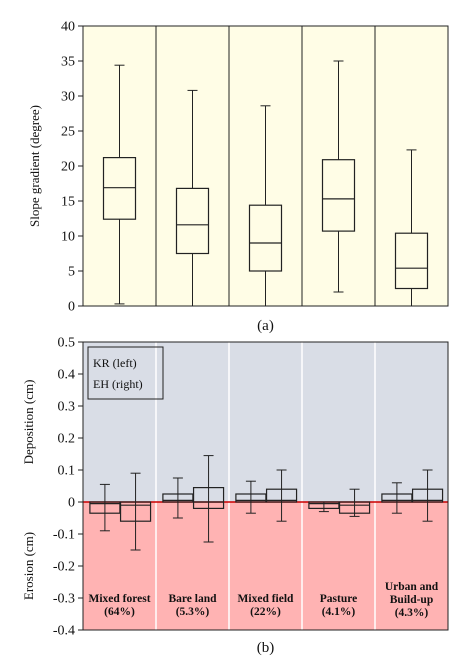 This screenshot has height=660, width=474. Describe the element at coordinates (265, 326) in the screenshot. I see `panel-a-label: (a)` at that location.